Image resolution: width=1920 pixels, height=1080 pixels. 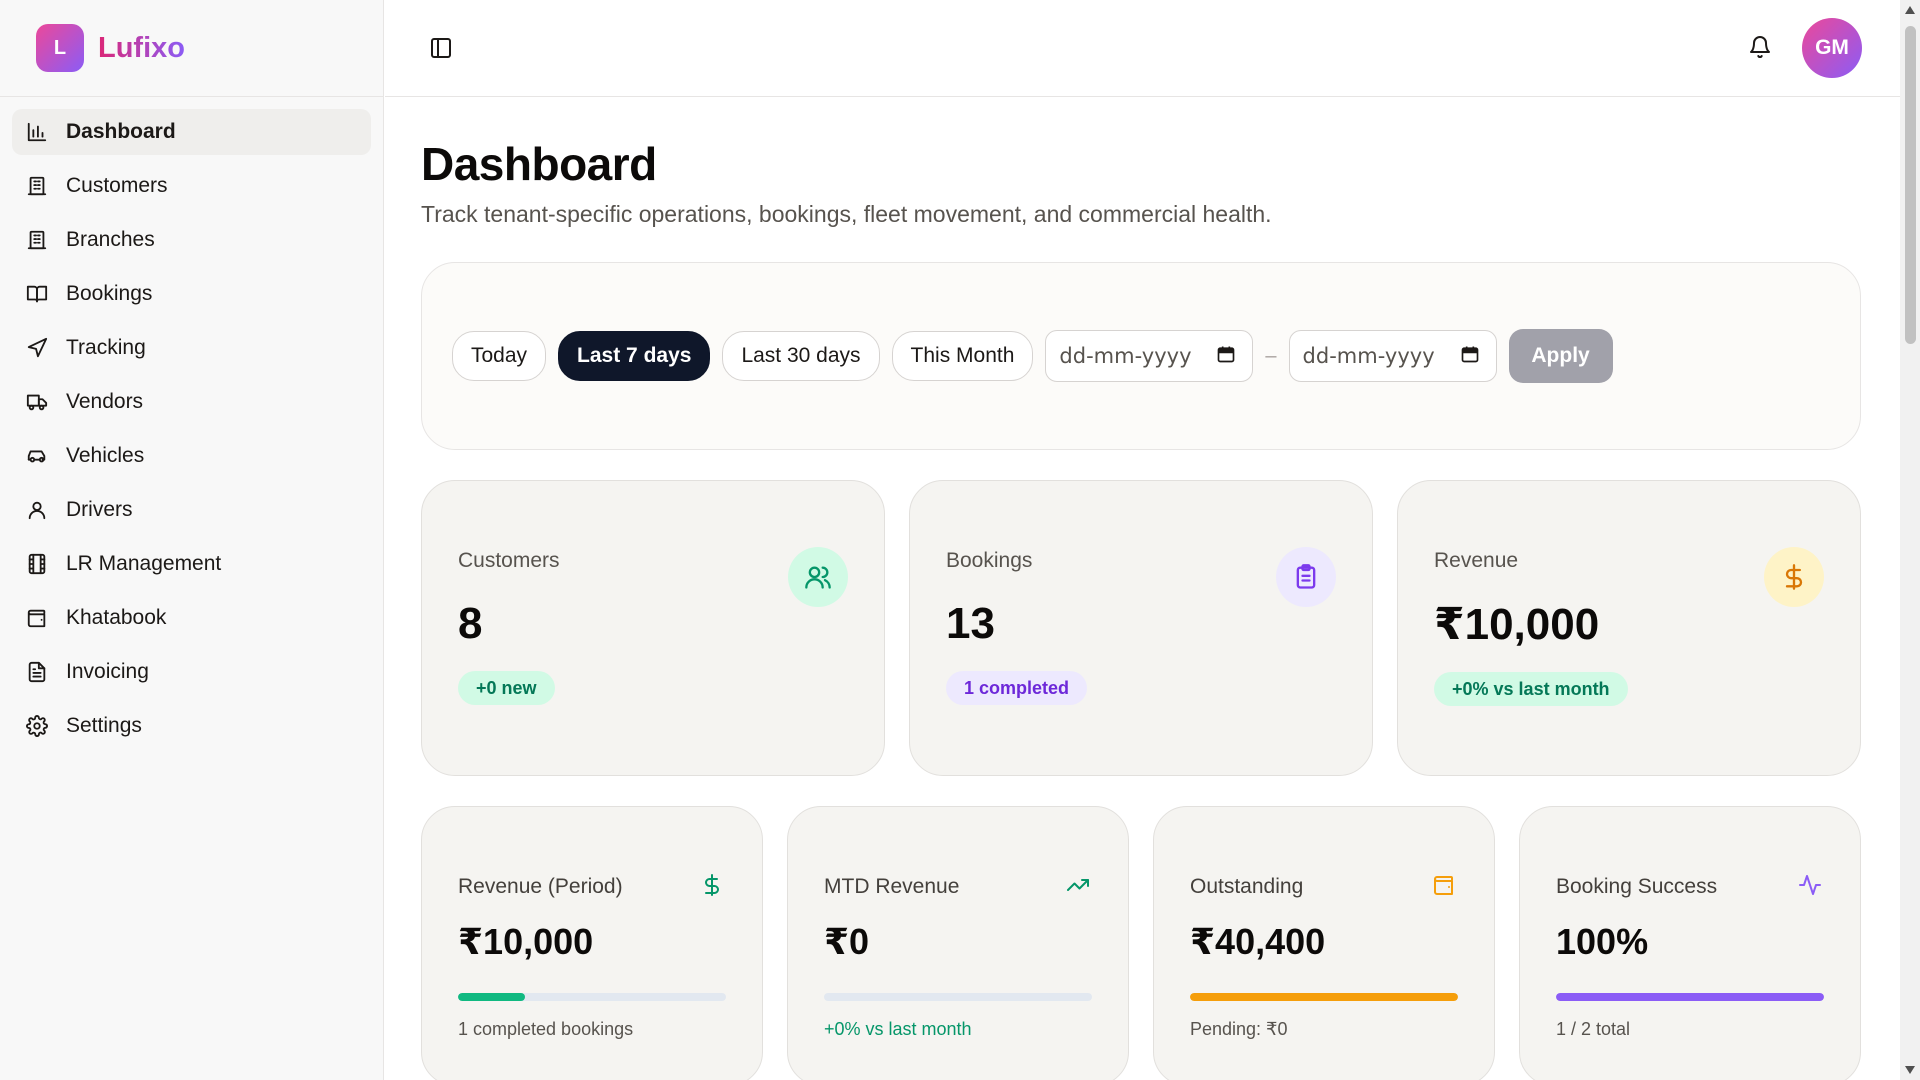 I want to click on mini-stat-footer: Pending: ₹0, so click(x=1239, y=1029).